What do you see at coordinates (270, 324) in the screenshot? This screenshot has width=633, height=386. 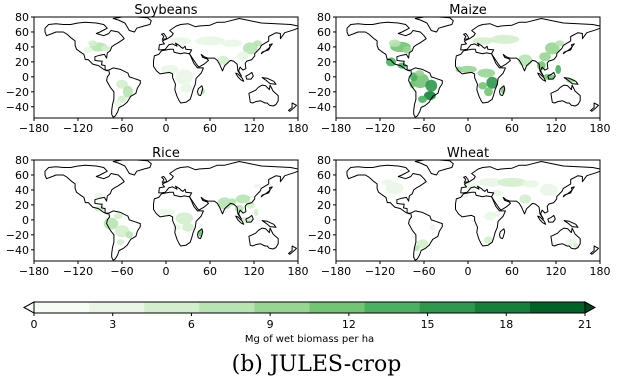 I see `colorbar-tick-label: 9` at bounding box center [270, 324].